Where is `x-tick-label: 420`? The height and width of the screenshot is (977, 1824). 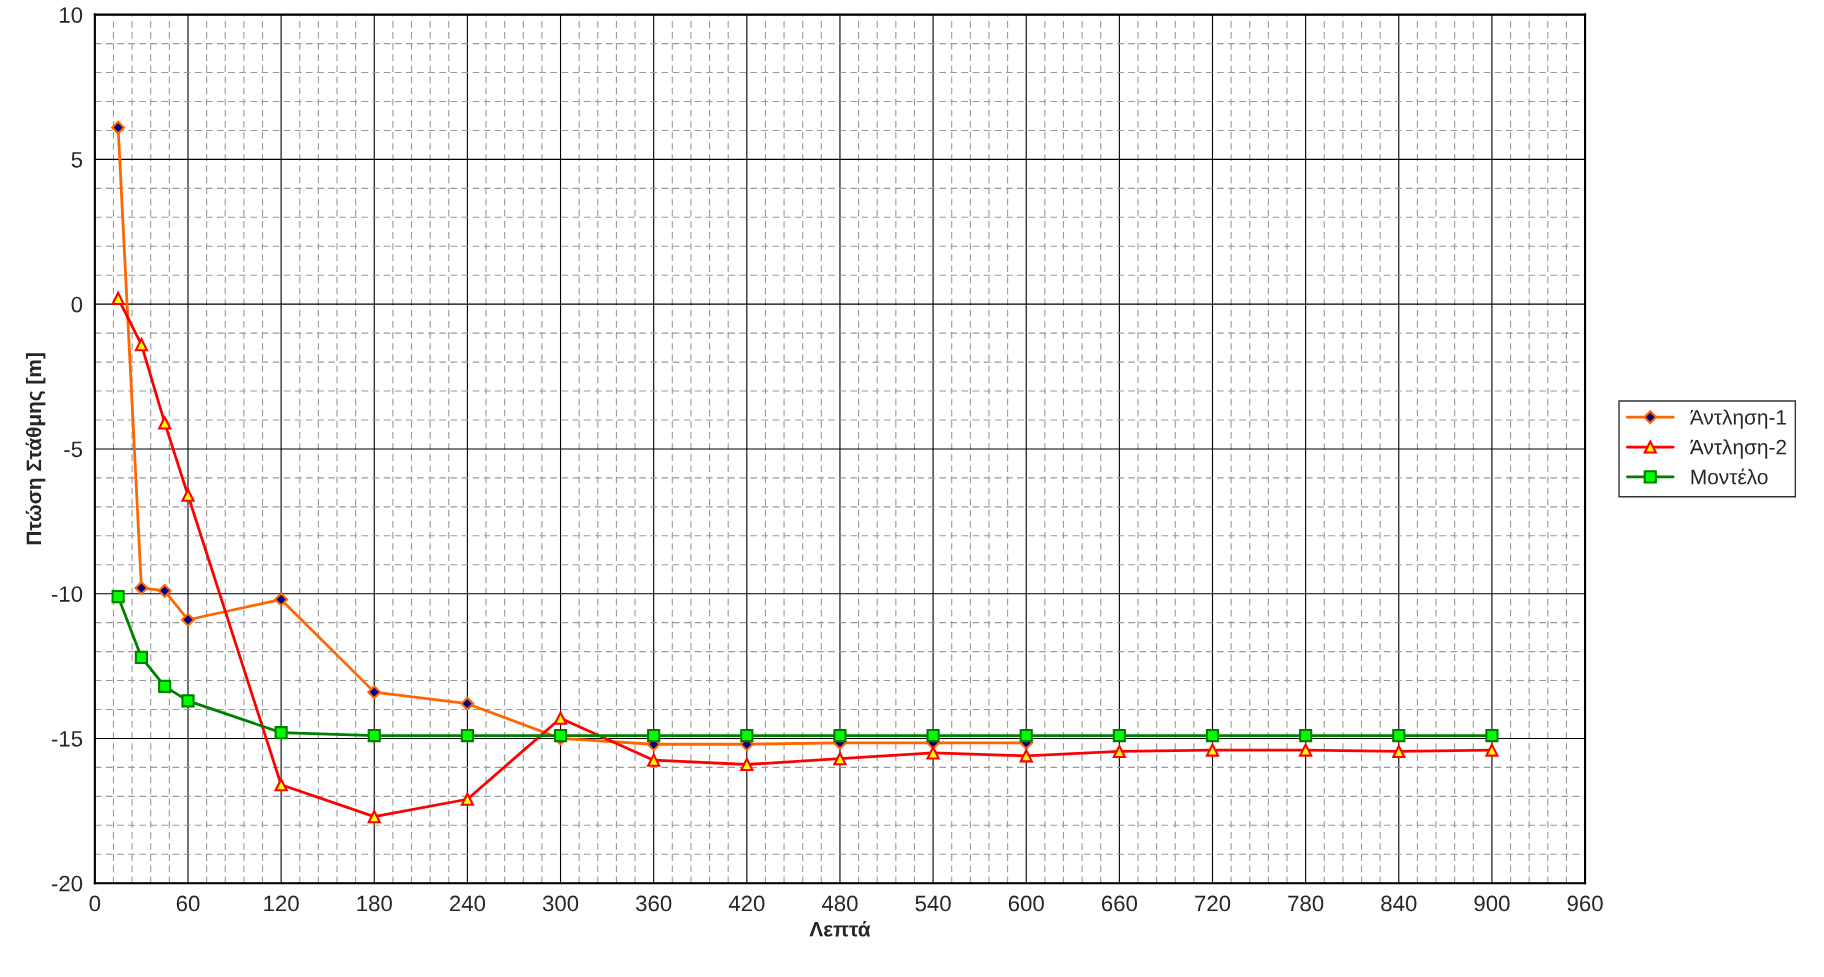 x-tick-label: 420 is located at coordinates (746, 903).